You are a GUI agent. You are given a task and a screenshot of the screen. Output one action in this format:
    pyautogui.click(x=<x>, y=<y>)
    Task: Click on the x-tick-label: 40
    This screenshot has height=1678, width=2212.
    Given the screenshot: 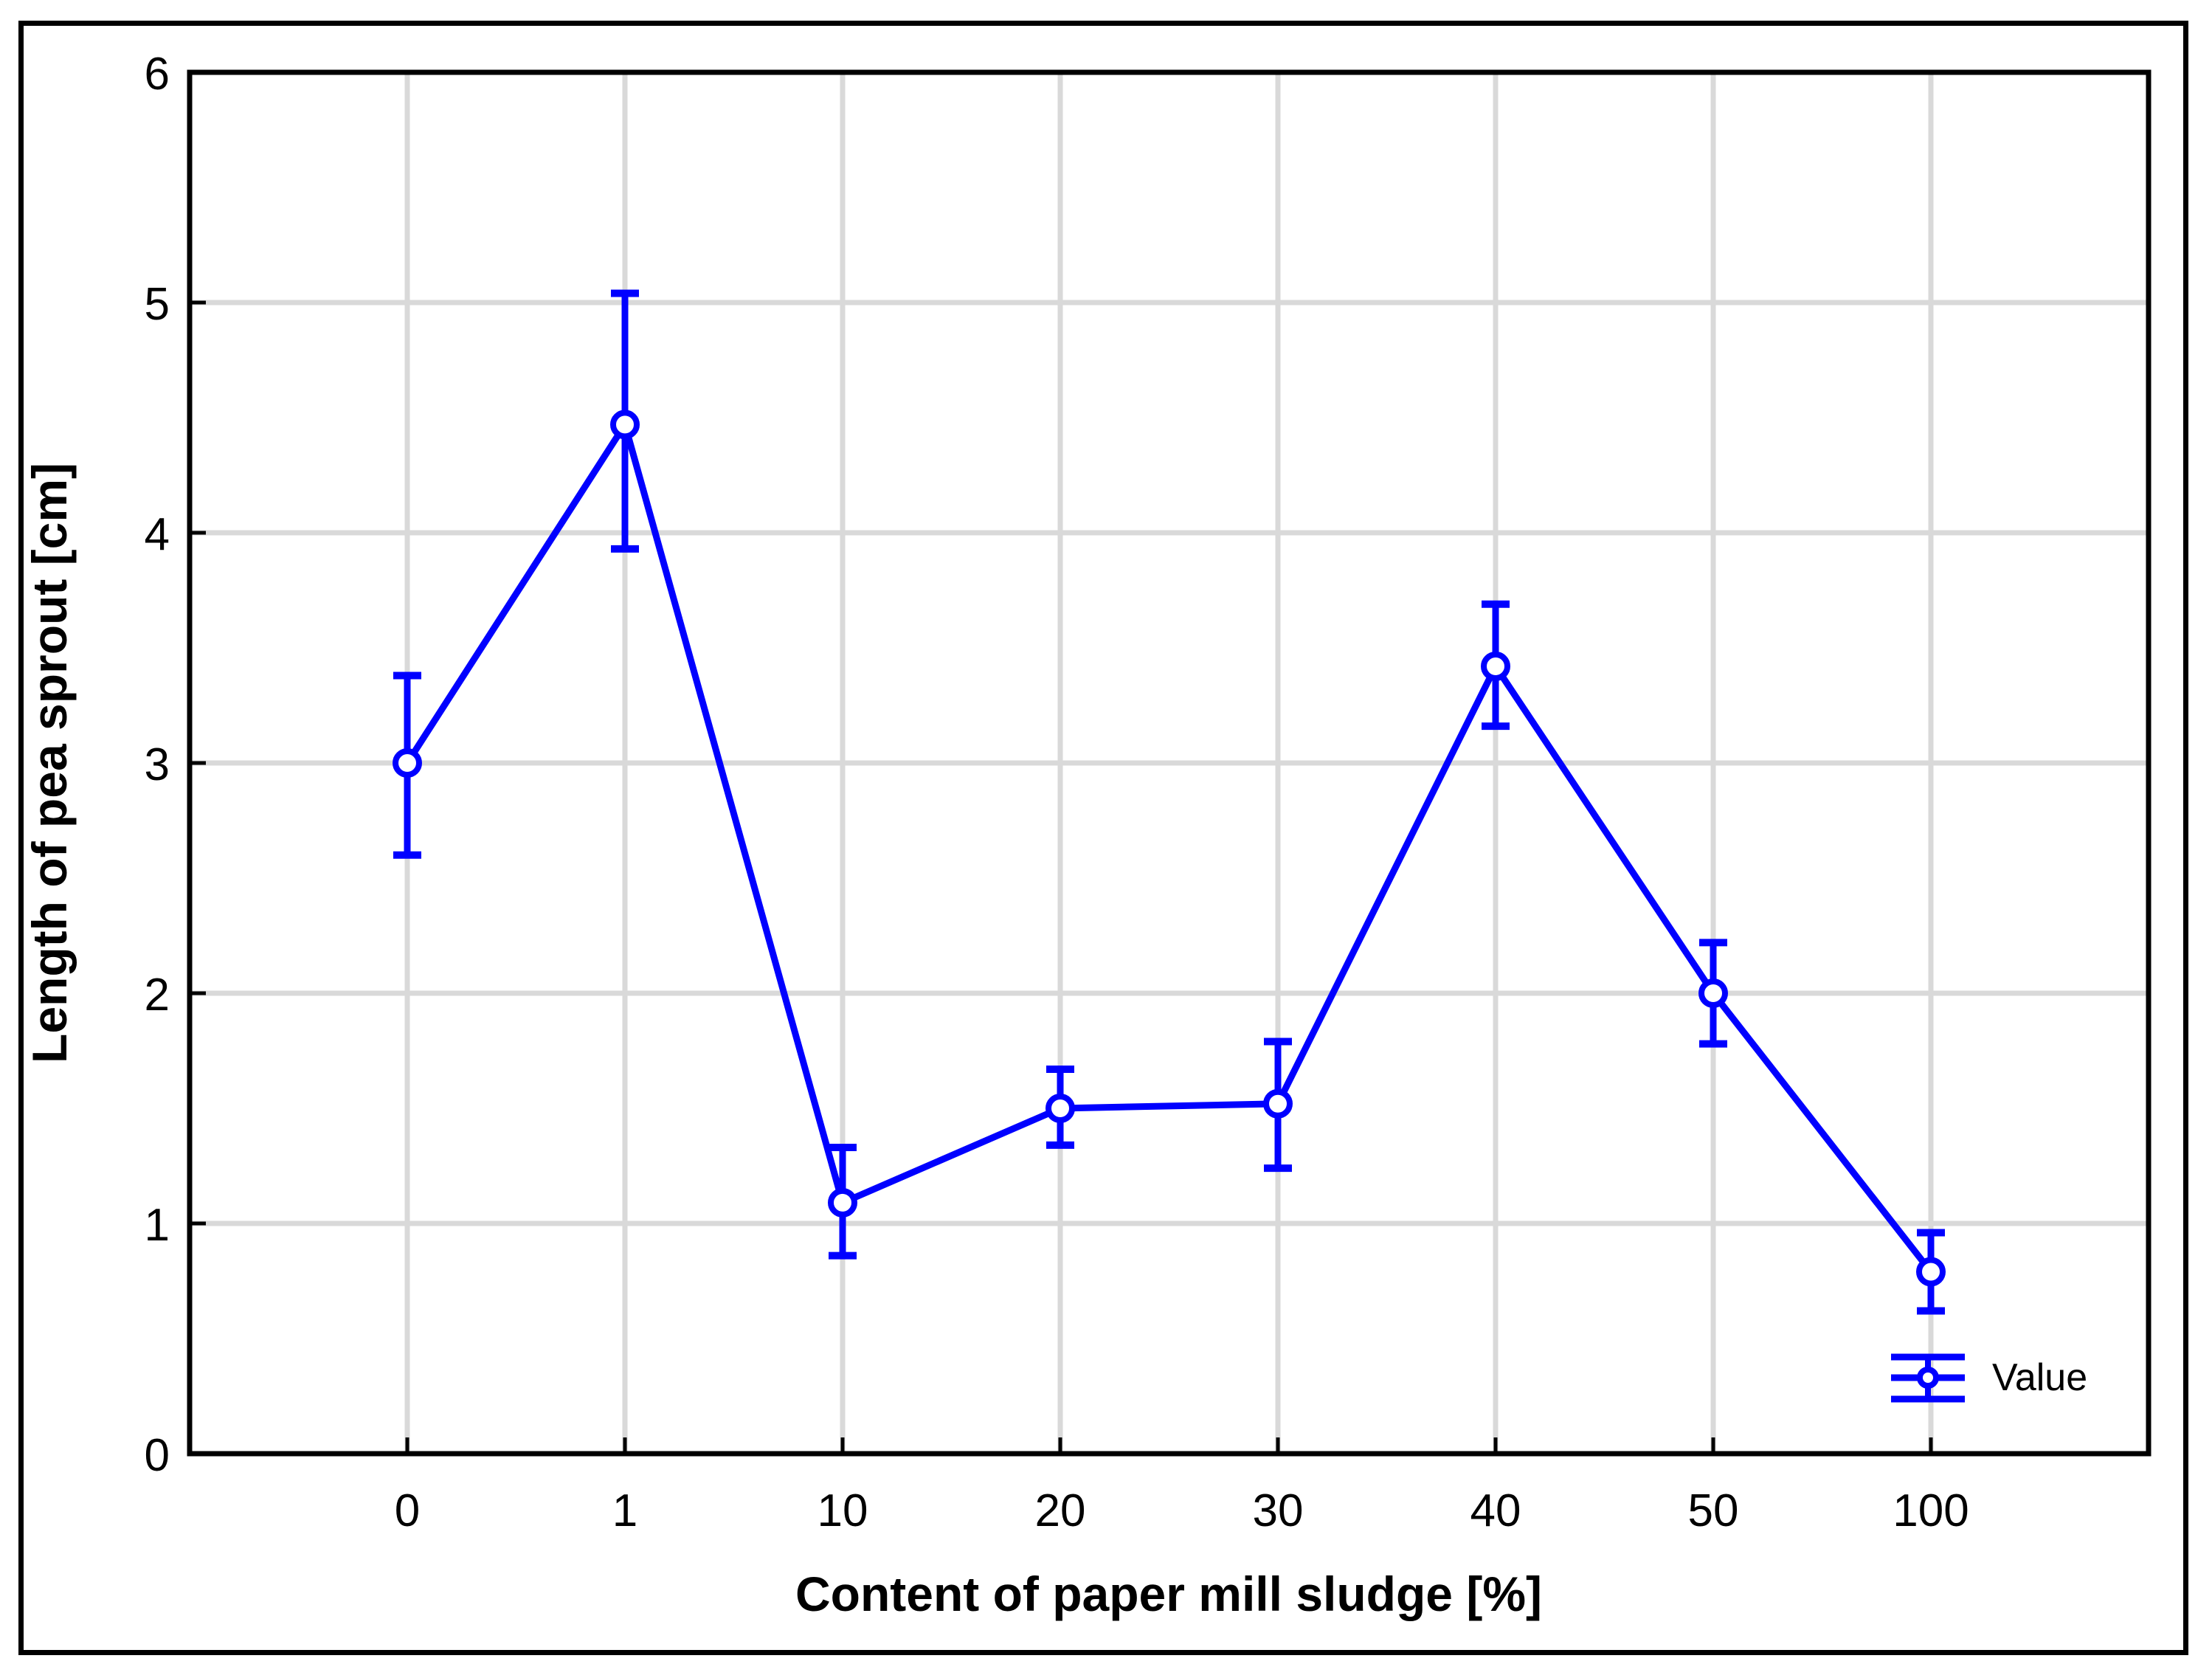 What is the action you would take?
    pyautogui.click(x=1495, y=1510)
    